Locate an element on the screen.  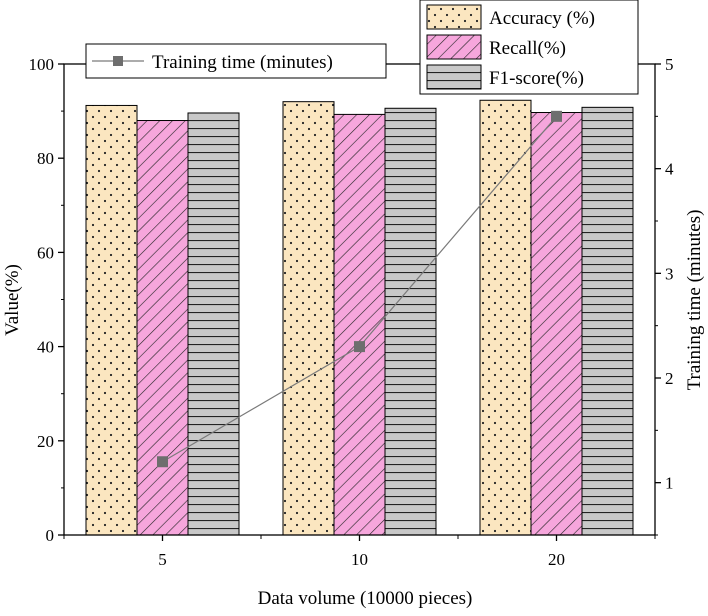
y2-tick-label: 2 is located at coordinates (669, 378).